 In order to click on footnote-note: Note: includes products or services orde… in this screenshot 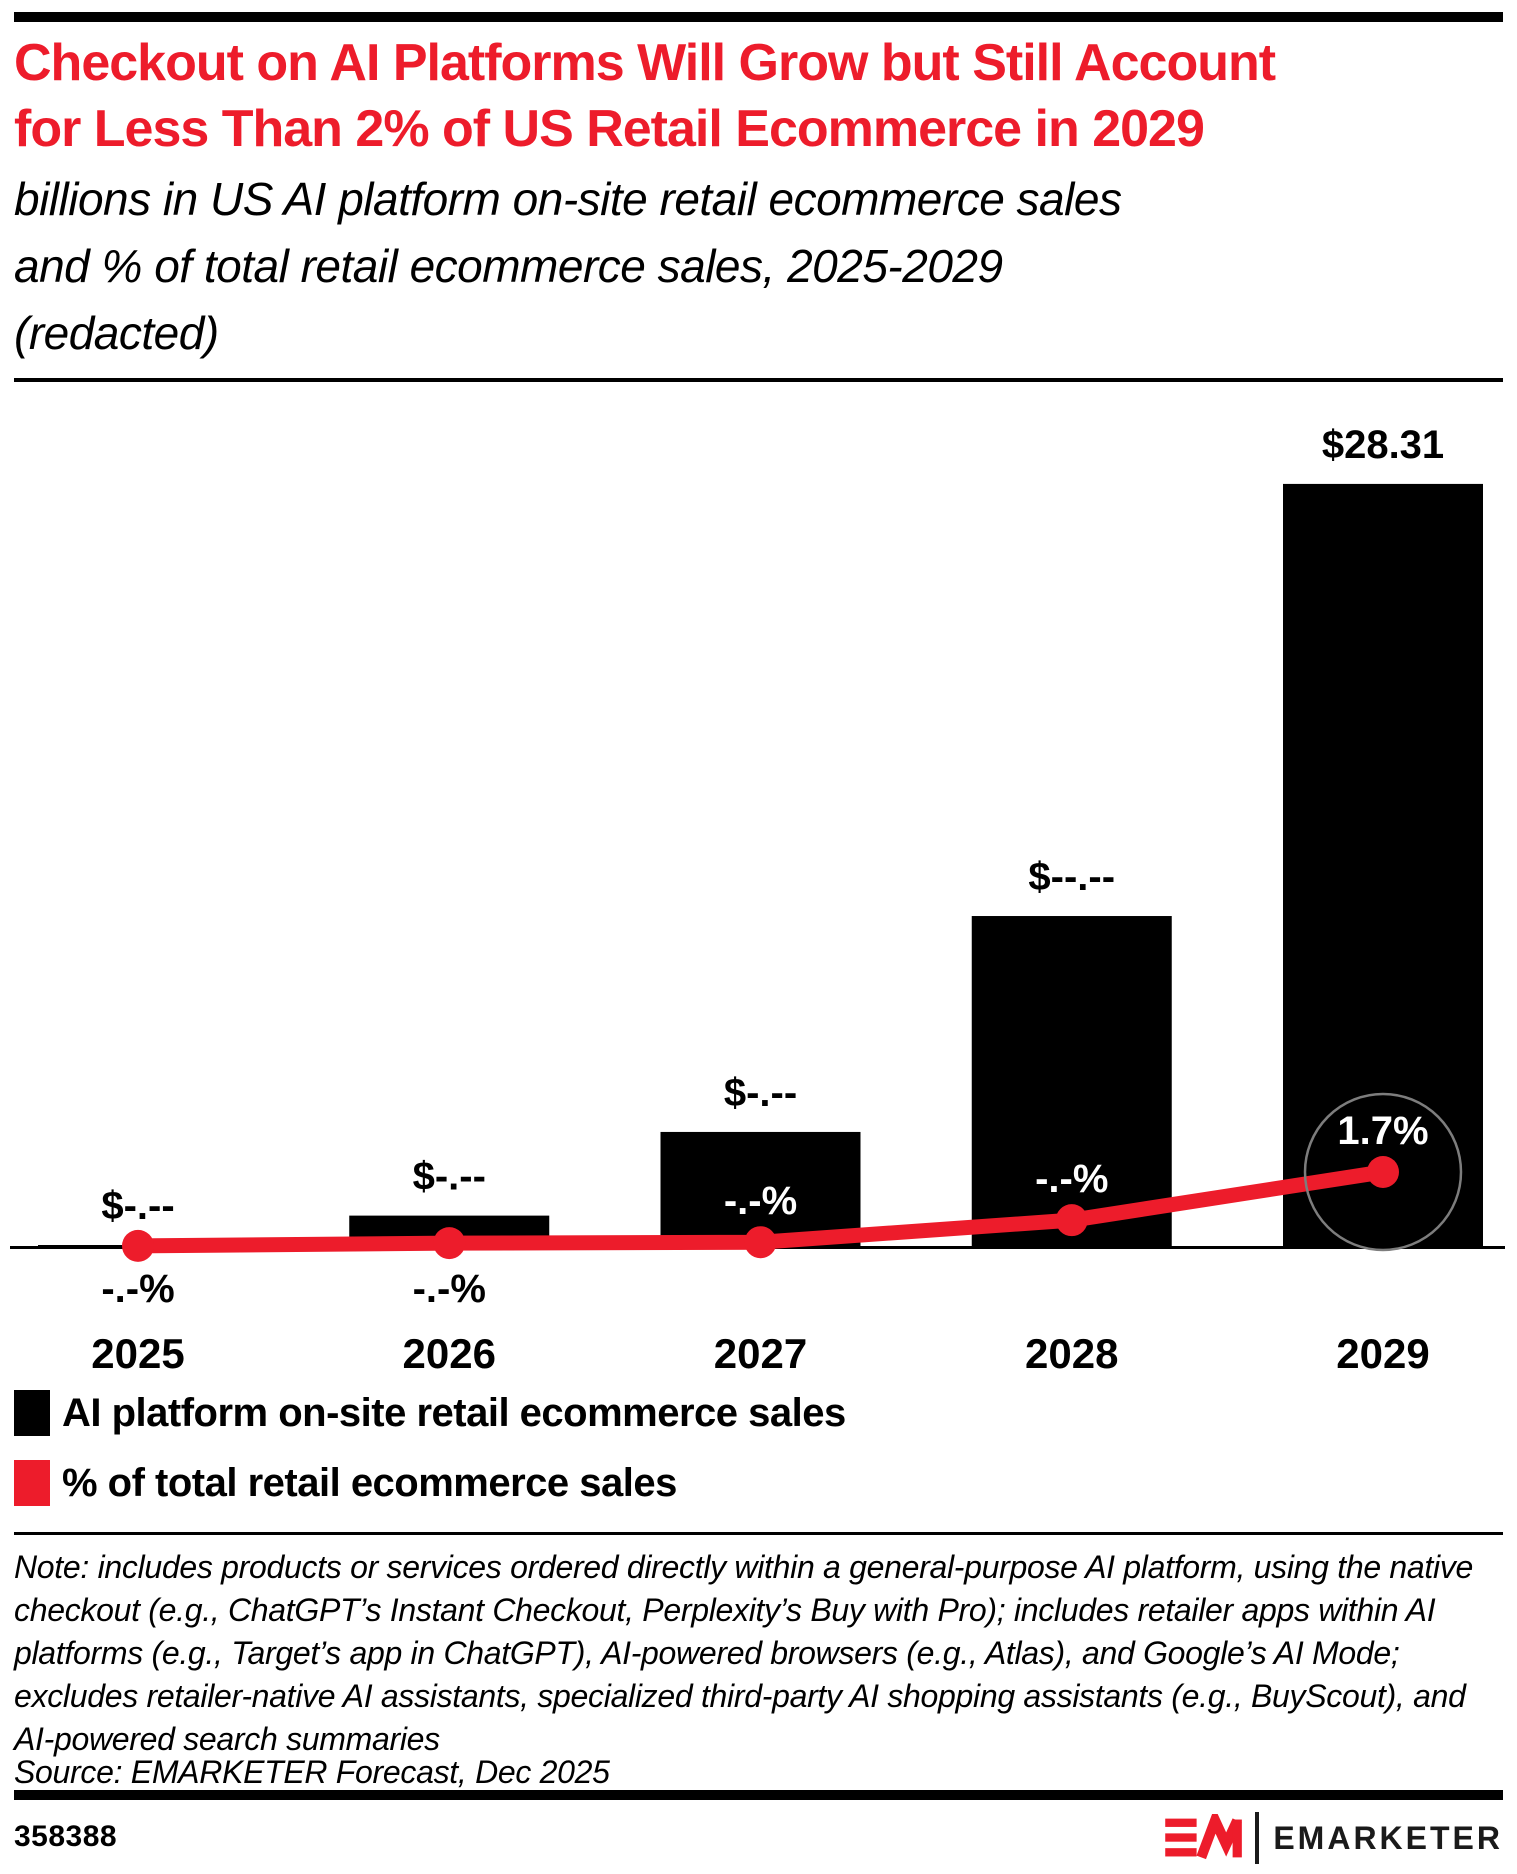, I will do `click(744, 1653)`.